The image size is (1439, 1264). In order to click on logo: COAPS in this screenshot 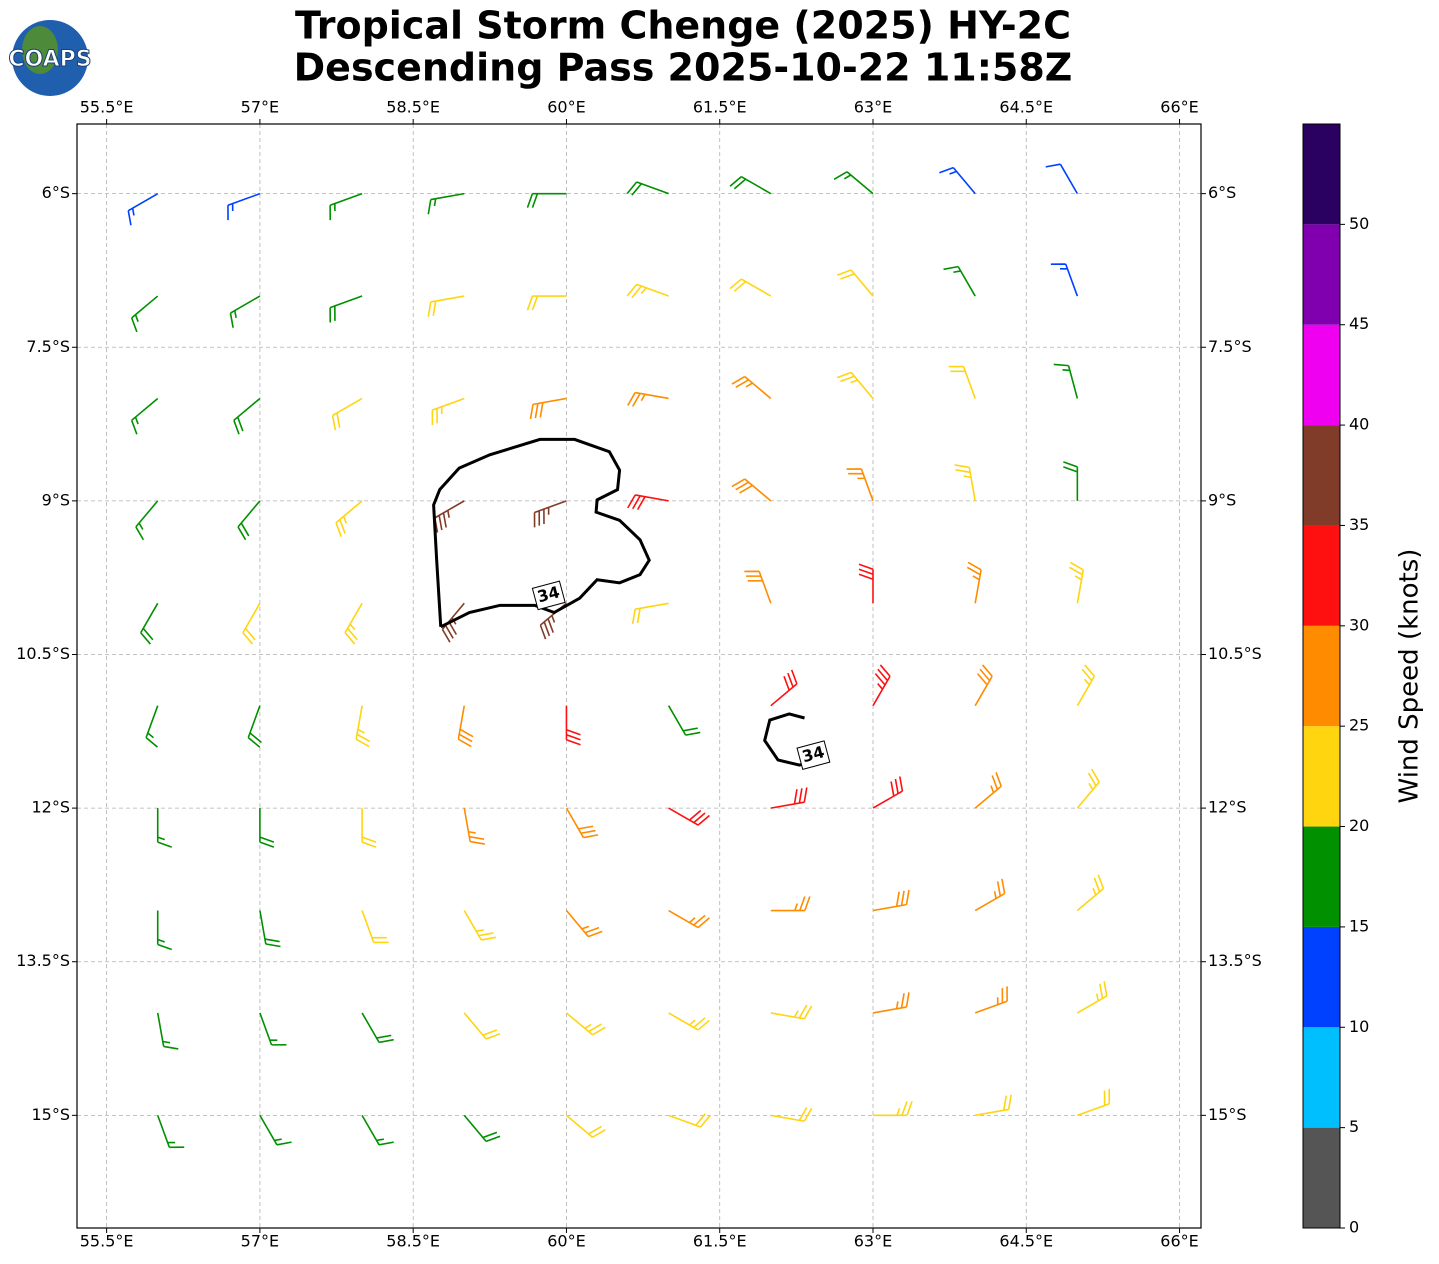, I will do `click(50, 58)`.